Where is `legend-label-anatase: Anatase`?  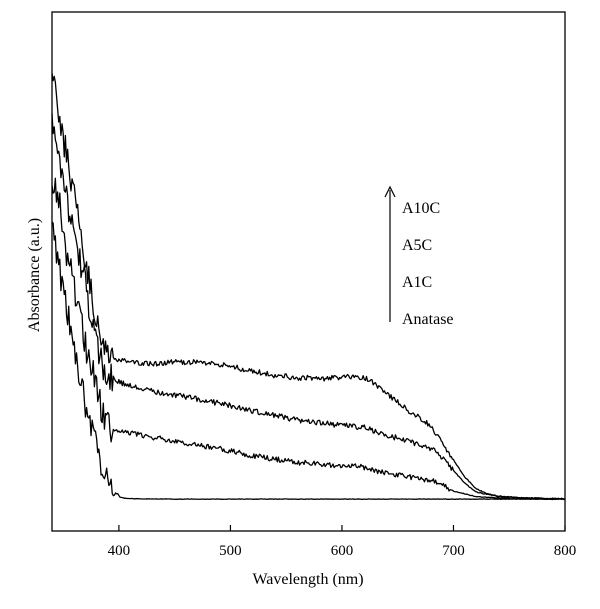 legend-label-anatase: Anatase is located at coordinates (428, 319).